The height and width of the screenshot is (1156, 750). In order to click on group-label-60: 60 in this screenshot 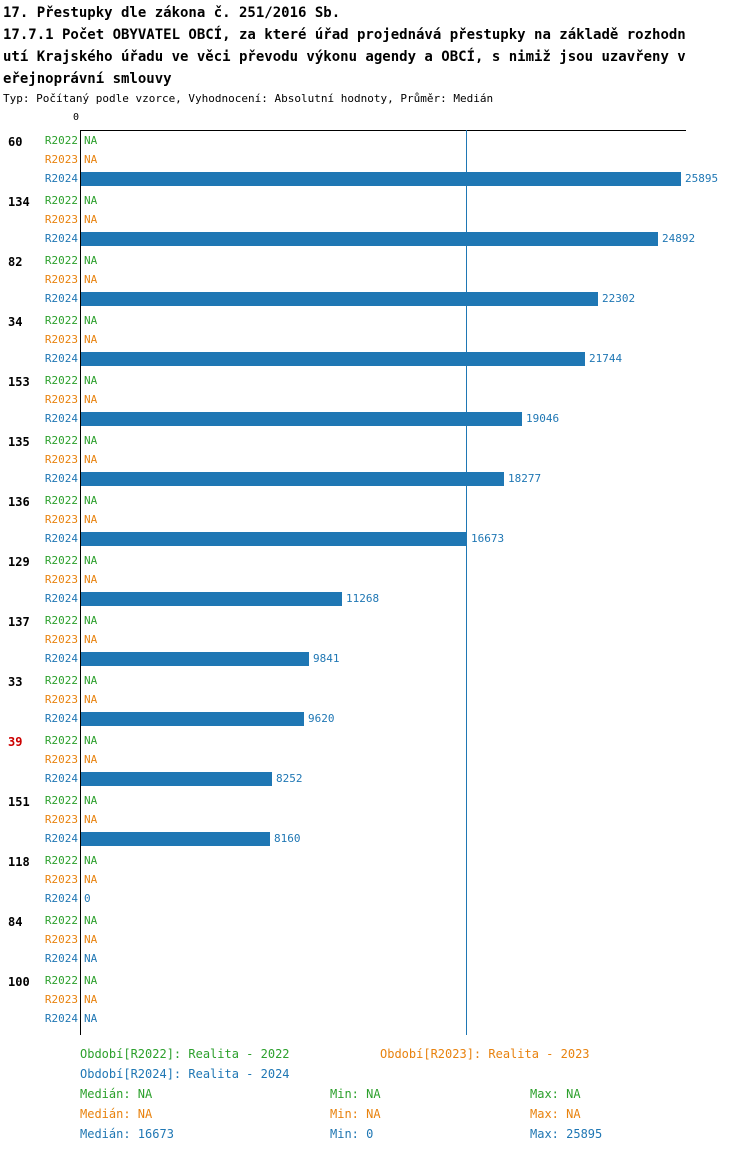, I will do `click(15, 142)`.